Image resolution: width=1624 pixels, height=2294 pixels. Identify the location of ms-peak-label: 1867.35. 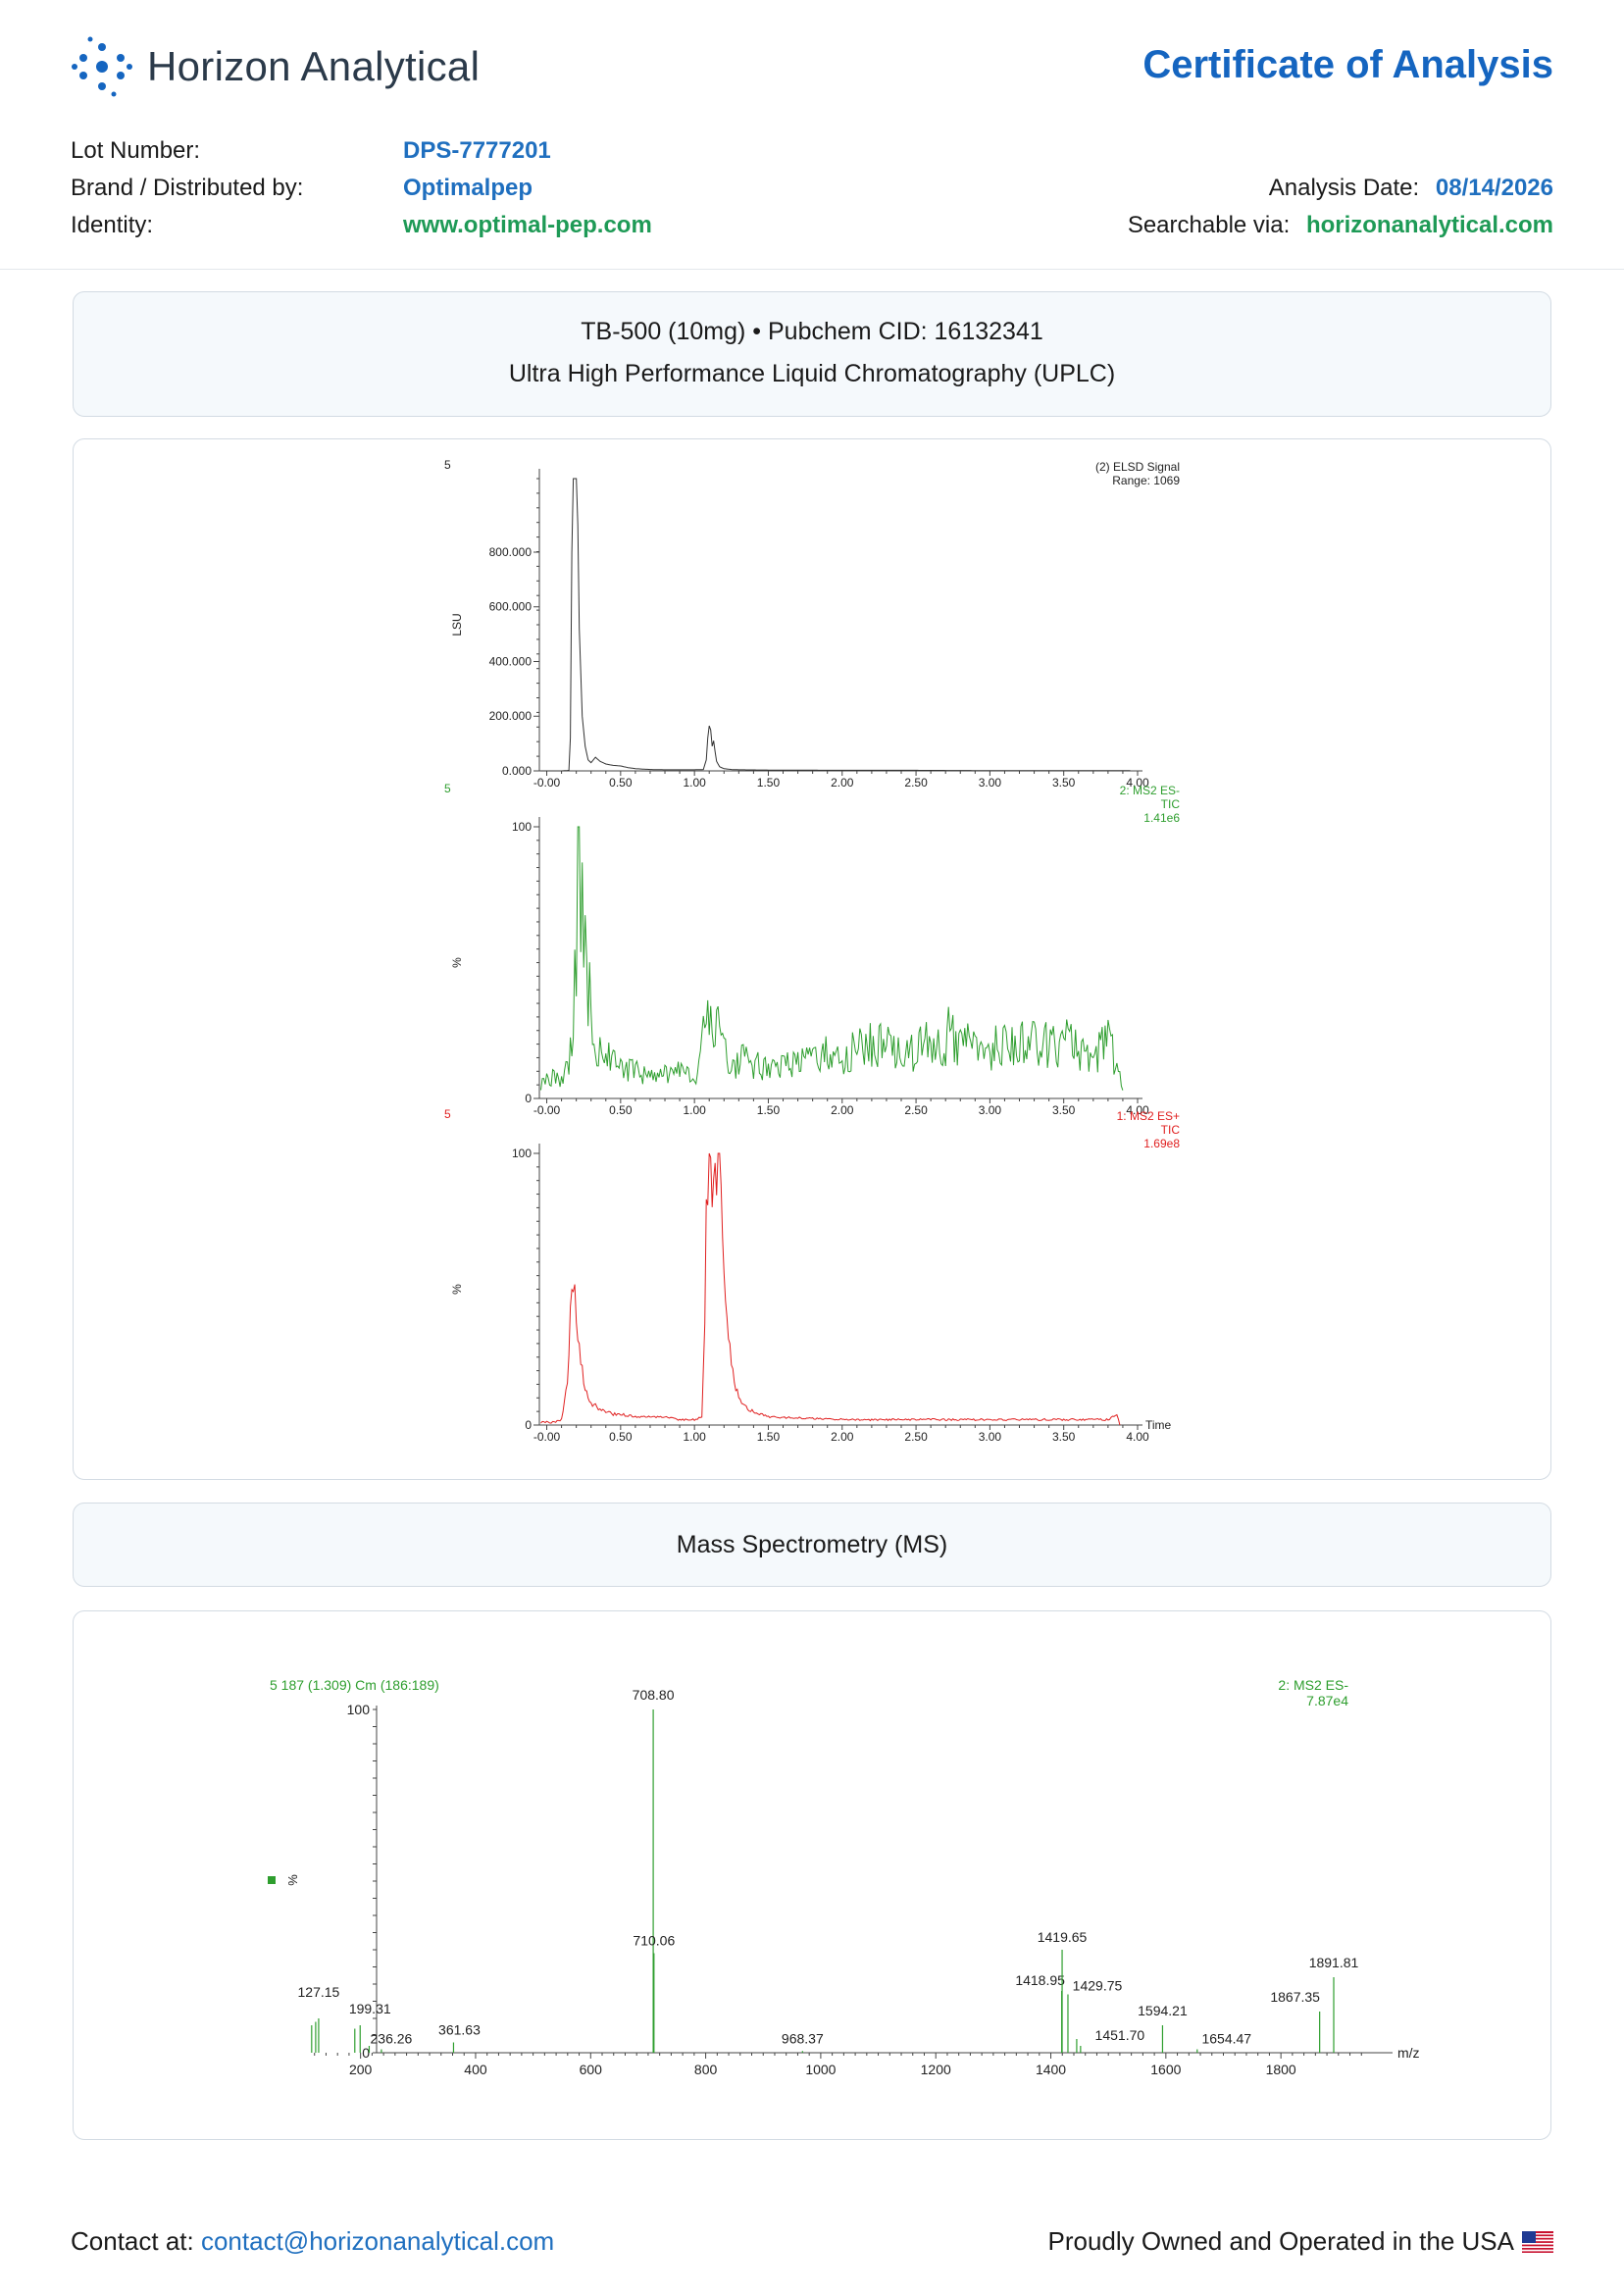
(1295, 1997).